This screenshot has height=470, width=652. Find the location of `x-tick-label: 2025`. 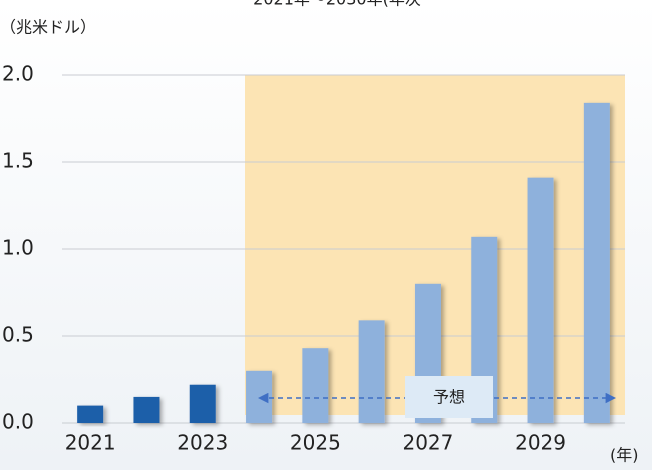

x-tick-label: 2025 is located at coordinates (315, 443).